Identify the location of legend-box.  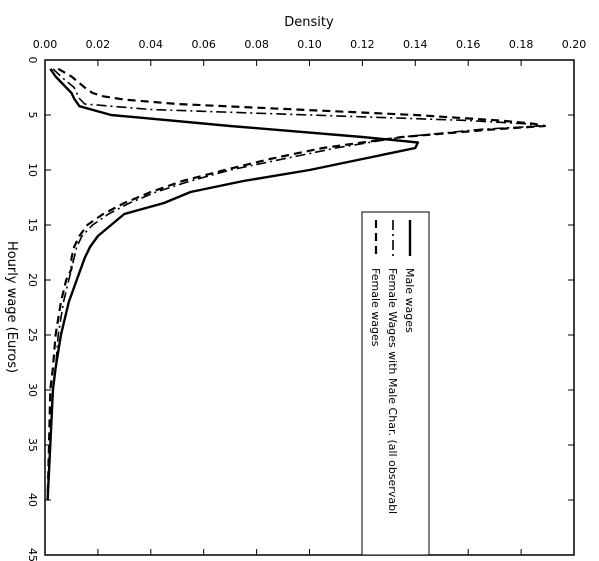
(395, 383).